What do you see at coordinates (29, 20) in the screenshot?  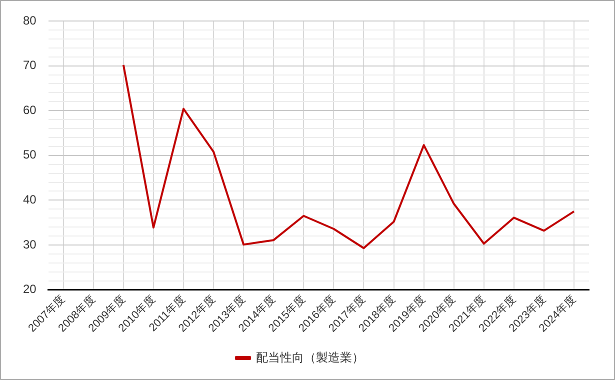 I see `y-tick-label: 80` at bounding box center [29, 20].